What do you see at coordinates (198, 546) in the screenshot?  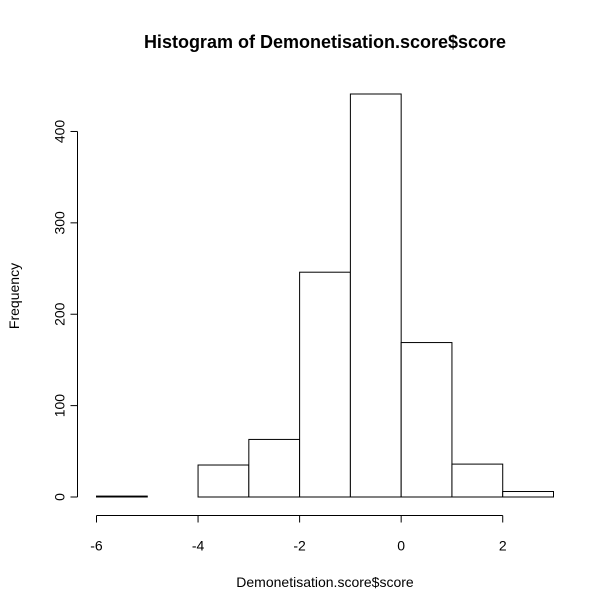 I see `x-tick-label: -4` at bounding box center [198, 546].